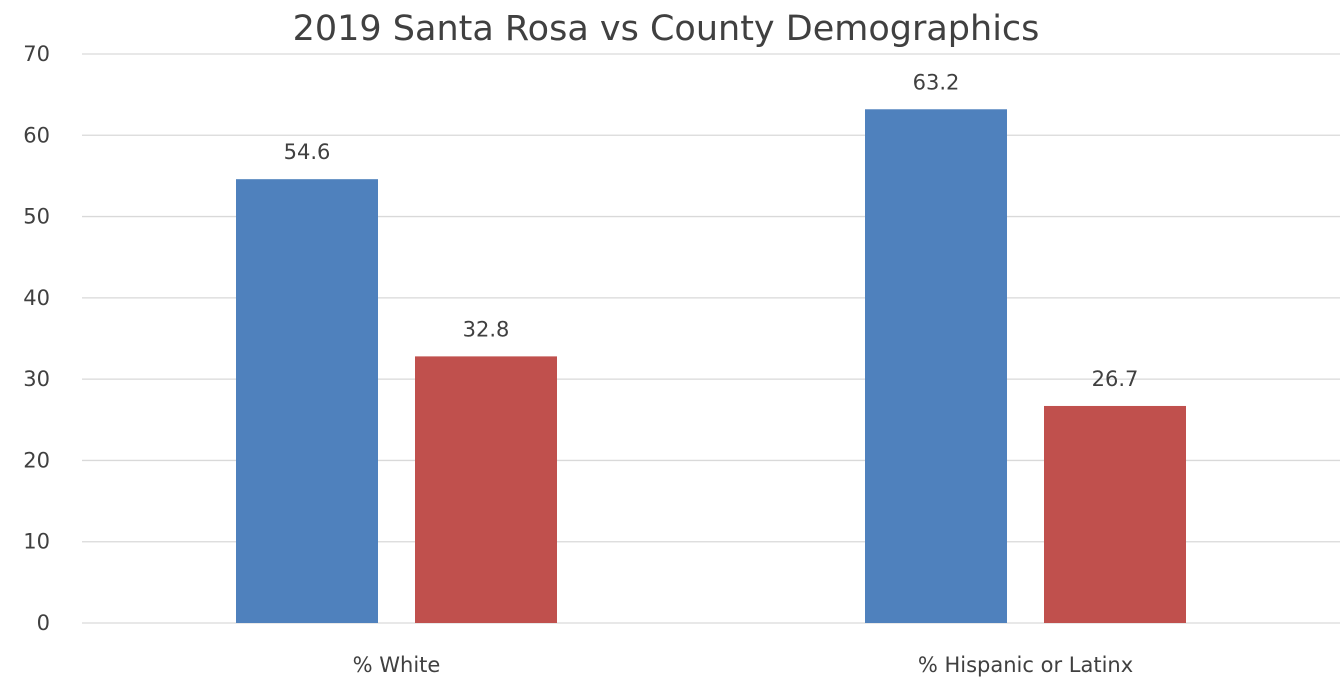 The image size is (1343, 684). Describe the element at coordinates (397, 665) in the screenshot. I see `x-category-label: % White` at that location.